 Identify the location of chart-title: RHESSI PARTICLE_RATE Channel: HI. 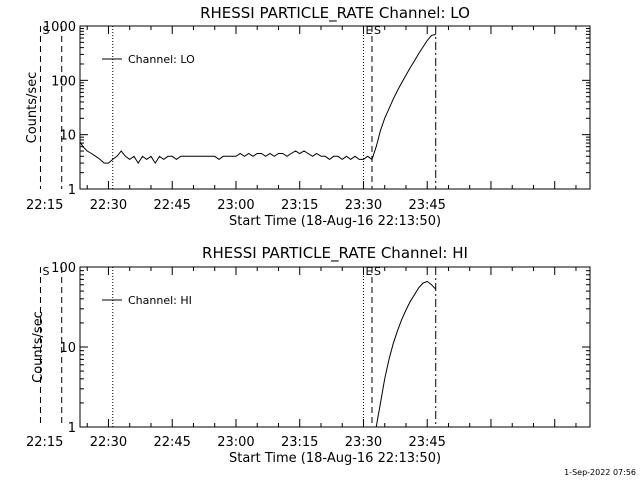
(335, 253).